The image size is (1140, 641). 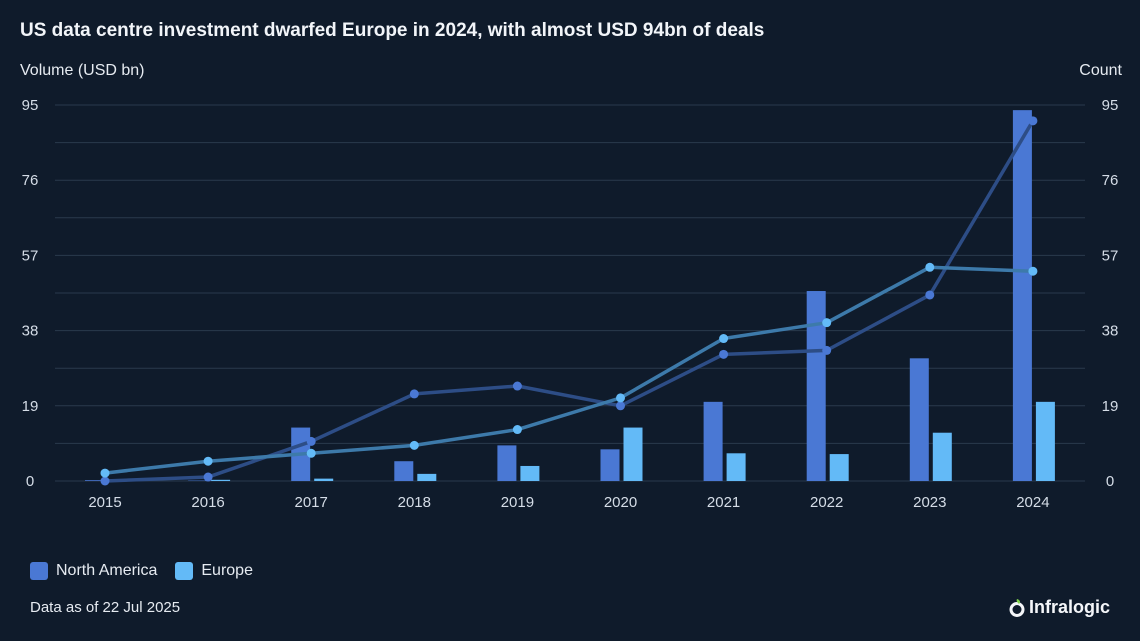 I want to click on x-tick-label: 2016, so click(x=207, y=502).